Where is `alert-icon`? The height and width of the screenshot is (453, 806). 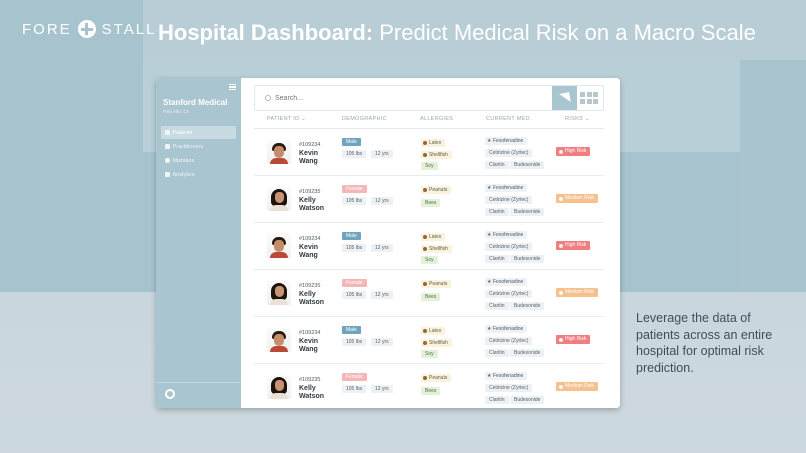 alert-icon is located at coordinates (167, 160).